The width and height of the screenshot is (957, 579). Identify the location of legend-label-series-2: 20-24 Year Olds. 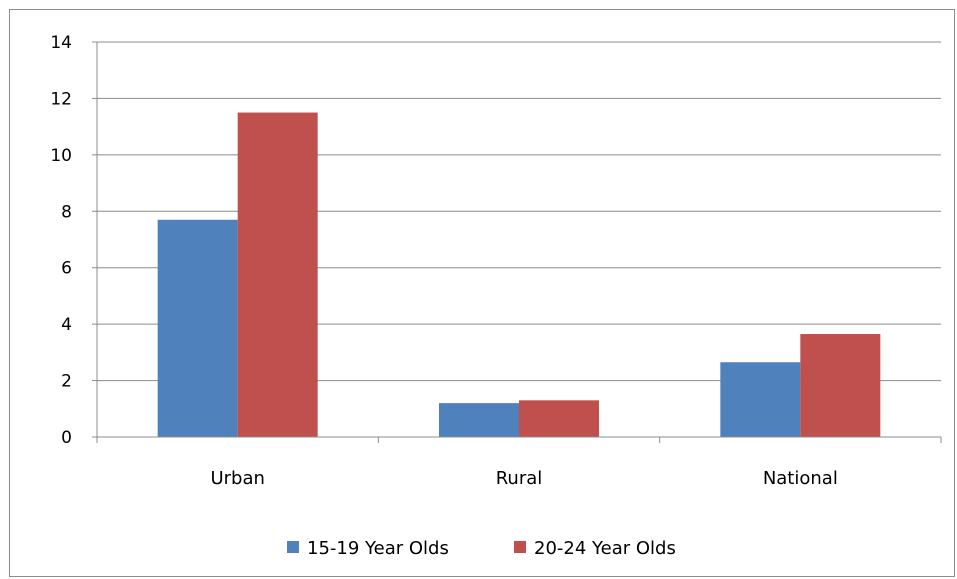
(605, 548).